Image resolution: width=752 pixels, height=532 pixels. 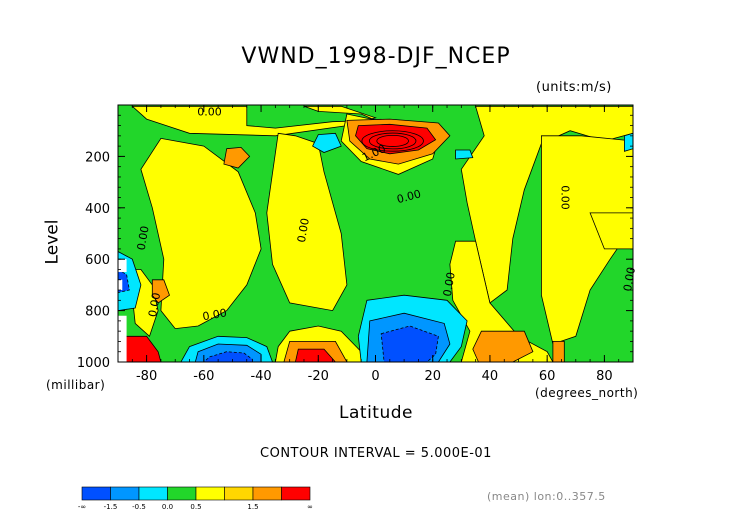 I want to click on contour-interval-text: CONTOUR INTERVAL = 5.000E-01, so click(x=376, y=453).